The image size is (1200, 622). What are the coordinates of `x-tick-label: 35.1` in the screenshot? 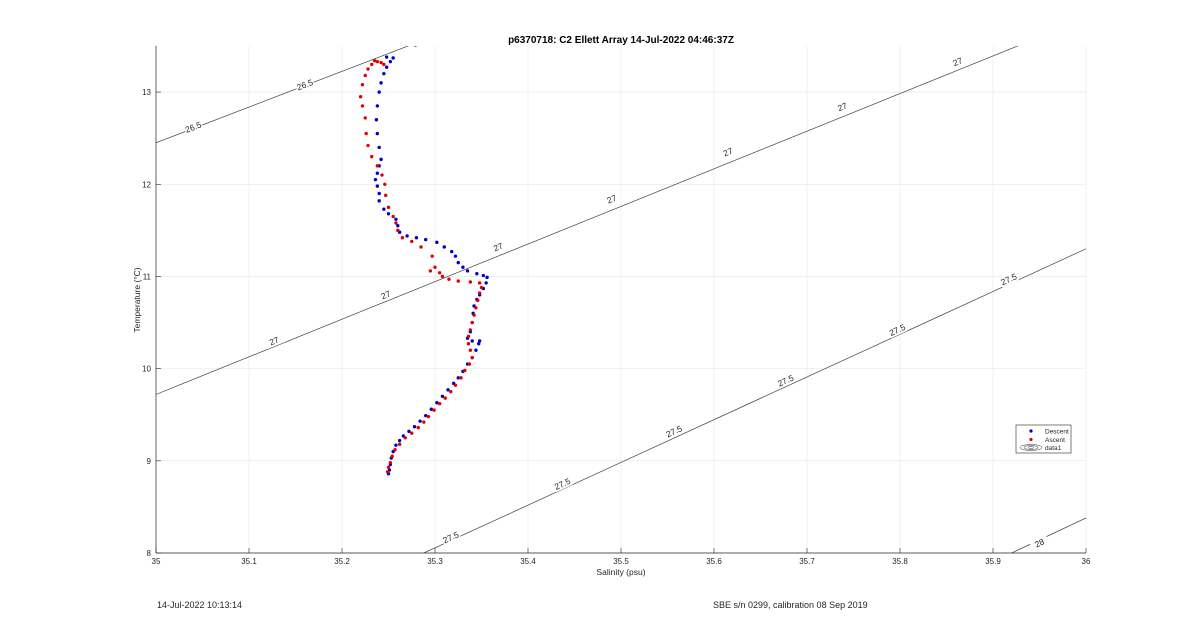 It's located at (249, 561).